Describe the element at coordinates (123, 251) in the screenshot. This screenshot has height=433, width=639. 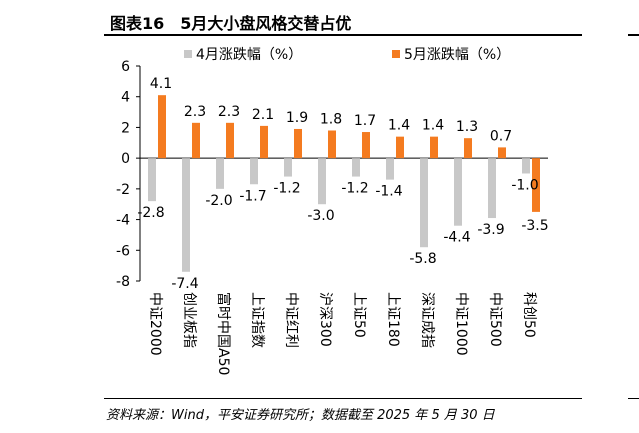
I see `y-tick-label: -6` at that location.